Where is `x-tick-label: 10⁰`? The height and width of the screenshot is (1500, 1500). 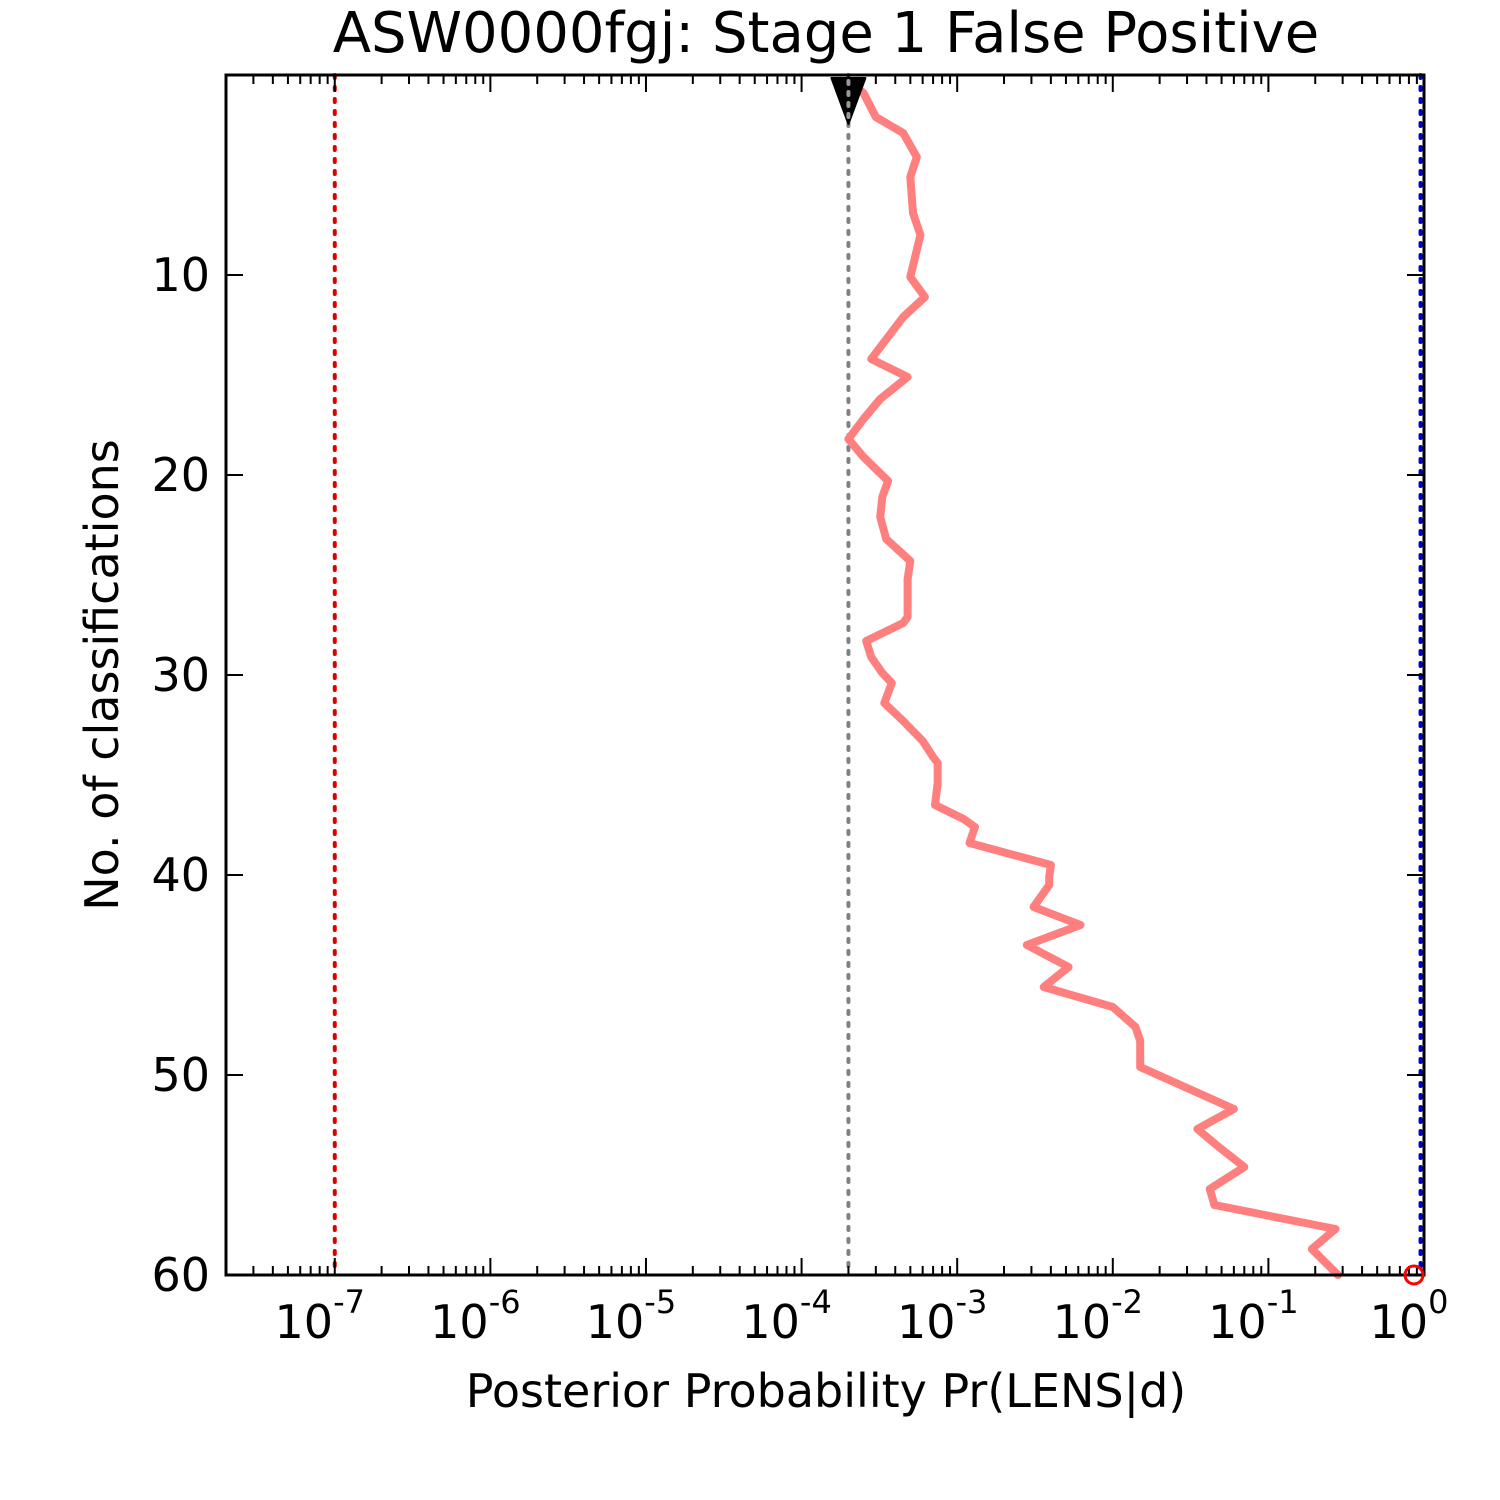 x-tick-label: 10⁰ is located at coordinates (1409, 1316).